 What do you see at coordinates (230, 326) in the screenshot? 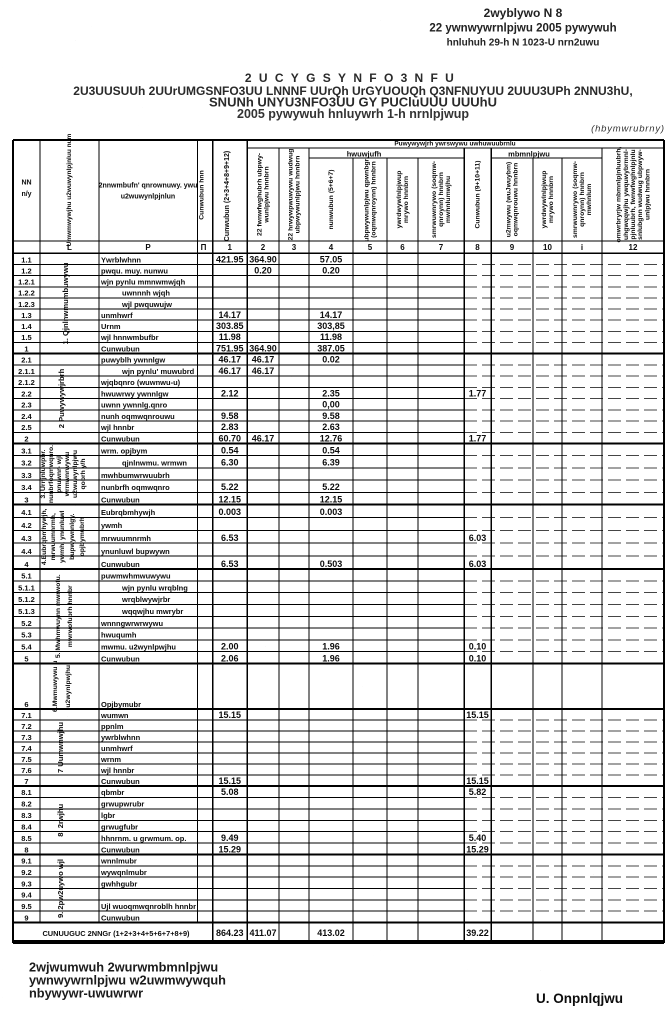
I see `svg-text: 303.85` at bounding box center [230, 326].